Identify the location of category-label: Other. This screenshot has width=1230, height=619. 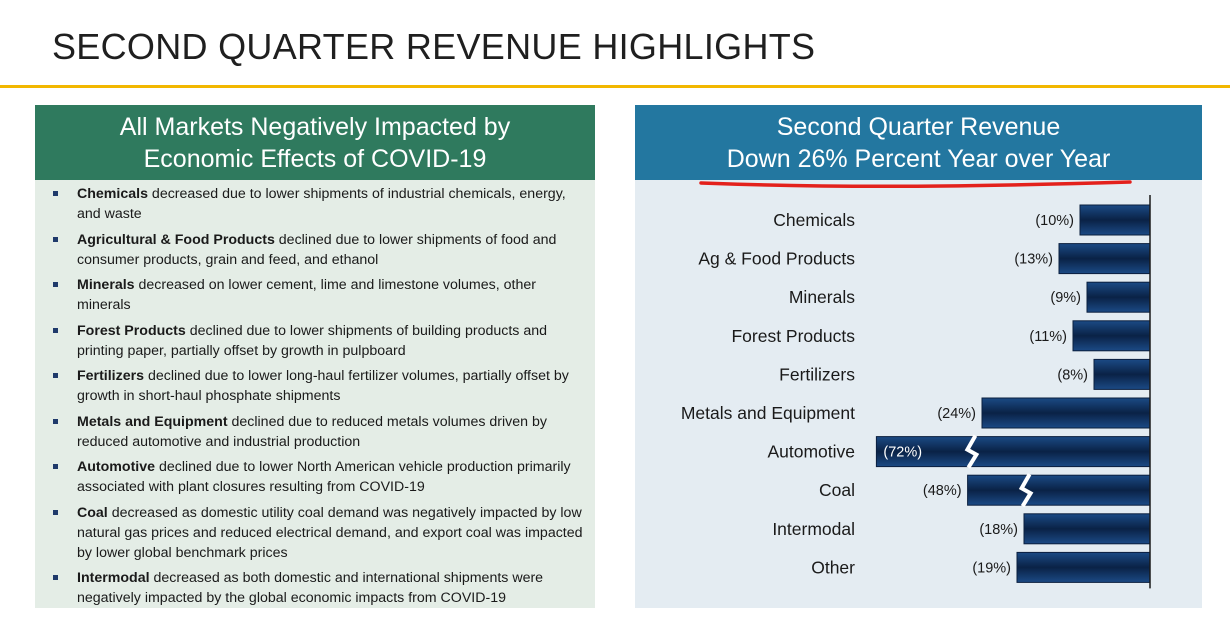
(833, 567).